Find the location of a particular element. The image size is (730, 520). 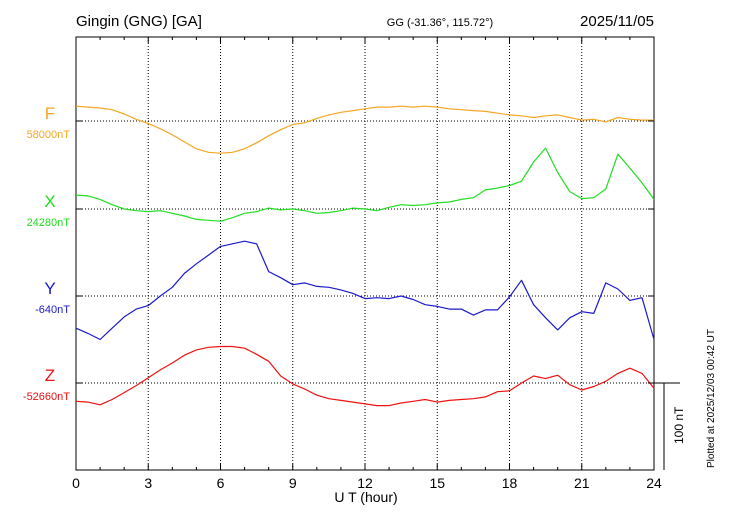

scale-bar-label: 100 nT is located at coordinates (679, 425).